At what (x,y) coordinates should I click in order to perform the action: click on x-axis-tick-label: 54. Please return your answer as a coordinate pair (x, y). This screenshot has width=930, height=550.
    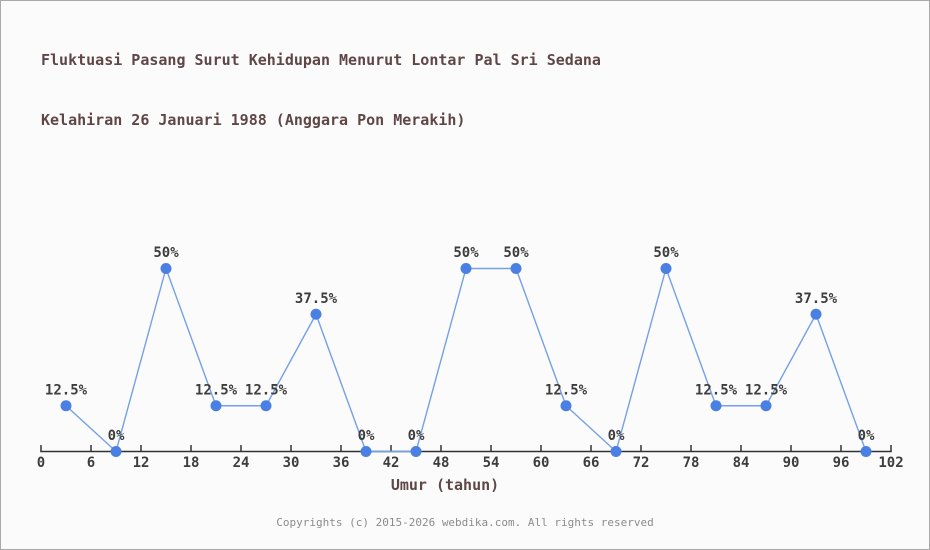
    Looking at the image, I should click on (491, 463).